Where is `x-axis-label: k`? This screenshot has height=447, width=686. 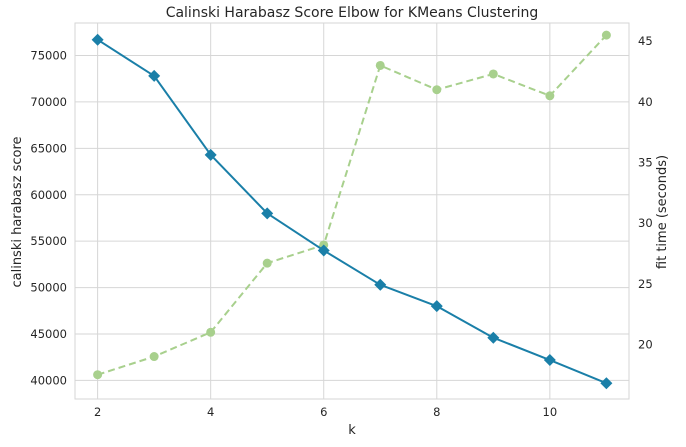 x-axis-label: k is located at coordinates (352, 430).